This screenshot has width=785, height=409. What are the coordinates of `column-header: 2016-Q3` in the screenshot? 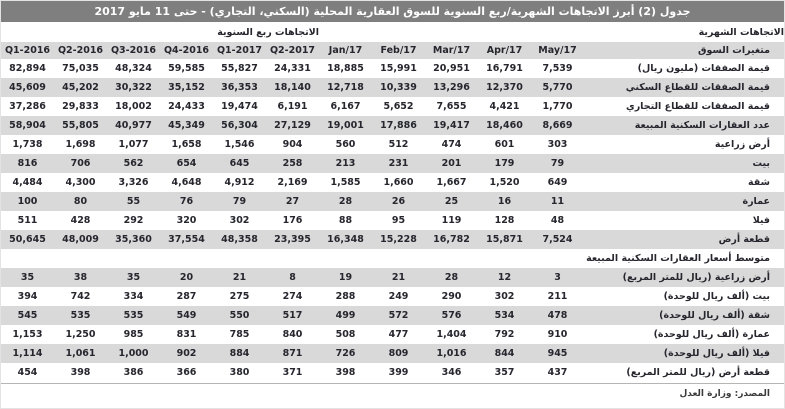 It's located at (133, 50).